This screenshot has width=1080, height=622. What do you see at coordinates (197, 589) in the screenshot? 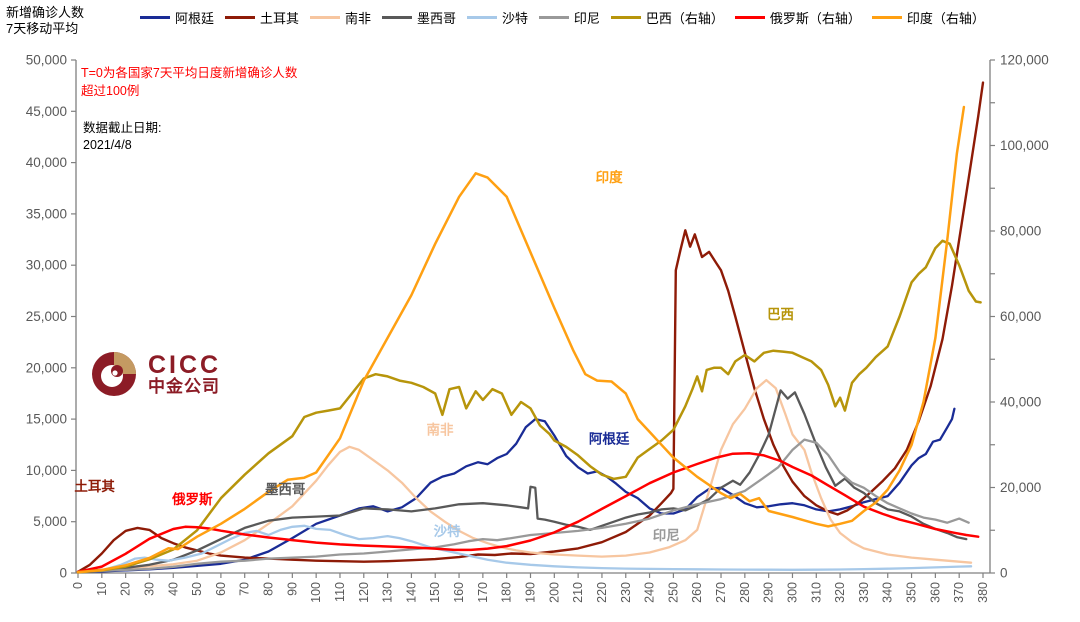
I see `svg-text: 50` at bounding box center [197, 589].